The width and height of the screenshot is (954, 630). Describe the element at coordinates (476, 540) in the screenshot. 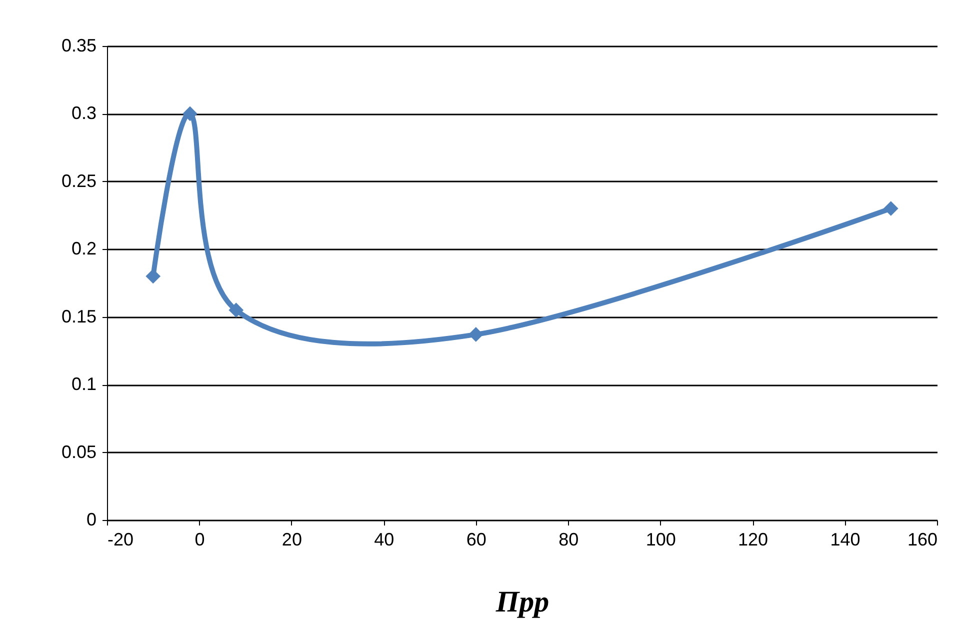

I see `x-tick-label: 60` at that location.